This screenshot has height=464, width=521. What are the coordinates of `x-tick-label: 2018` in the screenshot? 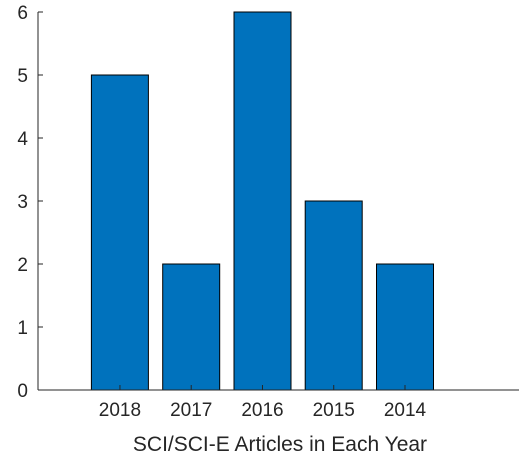 It's located at (120, 410).